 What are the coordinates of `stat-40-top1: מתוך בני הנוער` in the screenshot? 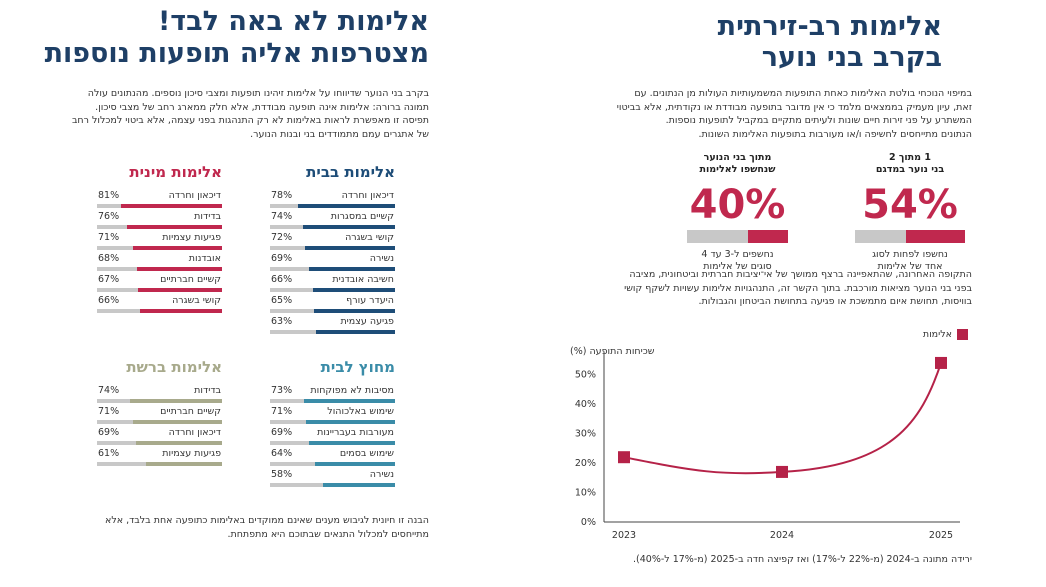 It's located at (737, 157).